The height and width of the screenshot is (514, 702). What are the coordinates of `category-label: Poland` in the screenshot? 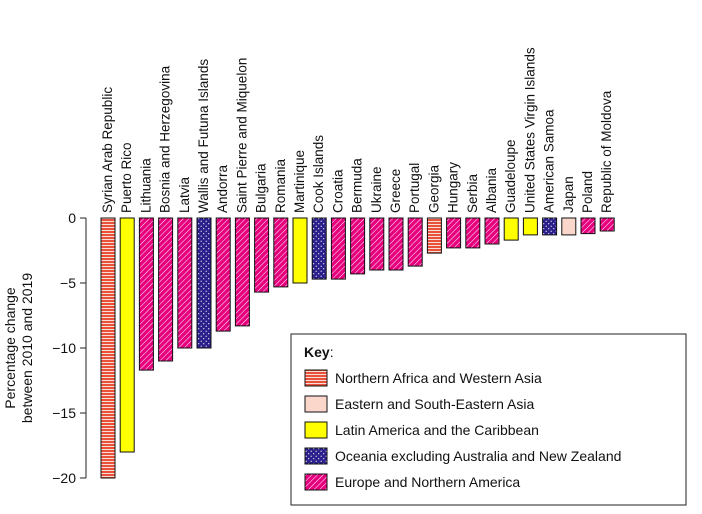 It's located at (587, 192).